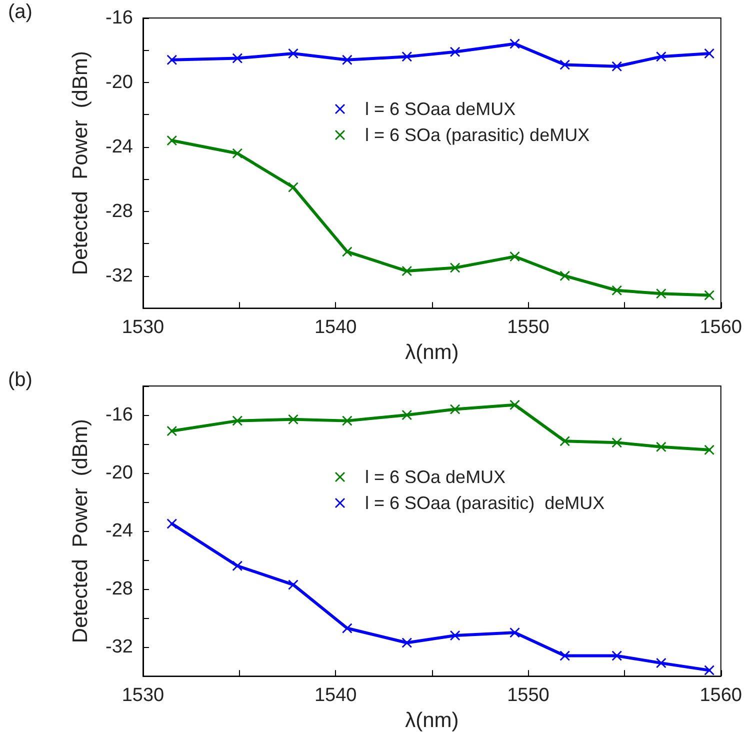 The image size is (745, 737). What do you see at coordinates (477, 135) in the screenshot?
I see `legend-label: l = 6 SOa (parasitic) deMUX` at bounding box center [477, 135].